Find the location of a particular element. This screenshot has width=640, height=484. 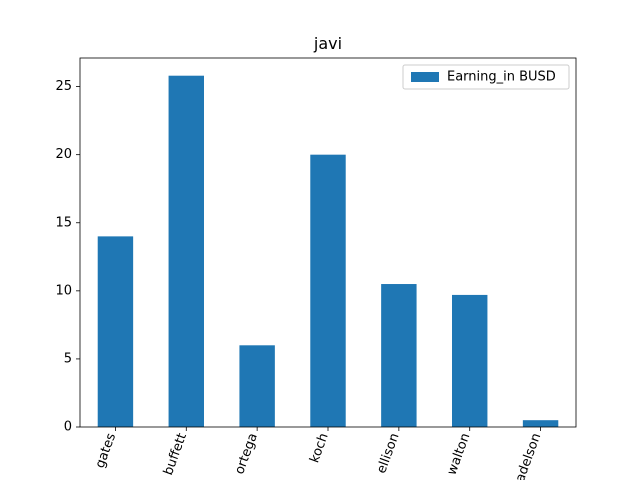

legend-label: Earning_in BUSD is located at coordinates (501, 77).